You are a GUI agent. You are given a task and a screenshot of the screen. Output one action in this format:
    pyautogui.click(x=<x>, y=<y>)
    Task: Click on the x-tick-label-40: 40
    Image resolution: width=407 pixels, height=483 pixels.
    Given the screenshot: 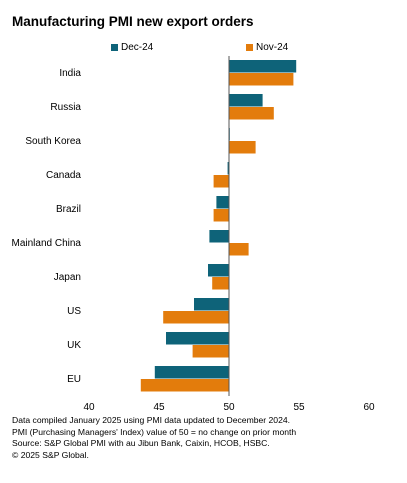 What is the action you would take?
    pyautogui.click(x=89, y=407)
    